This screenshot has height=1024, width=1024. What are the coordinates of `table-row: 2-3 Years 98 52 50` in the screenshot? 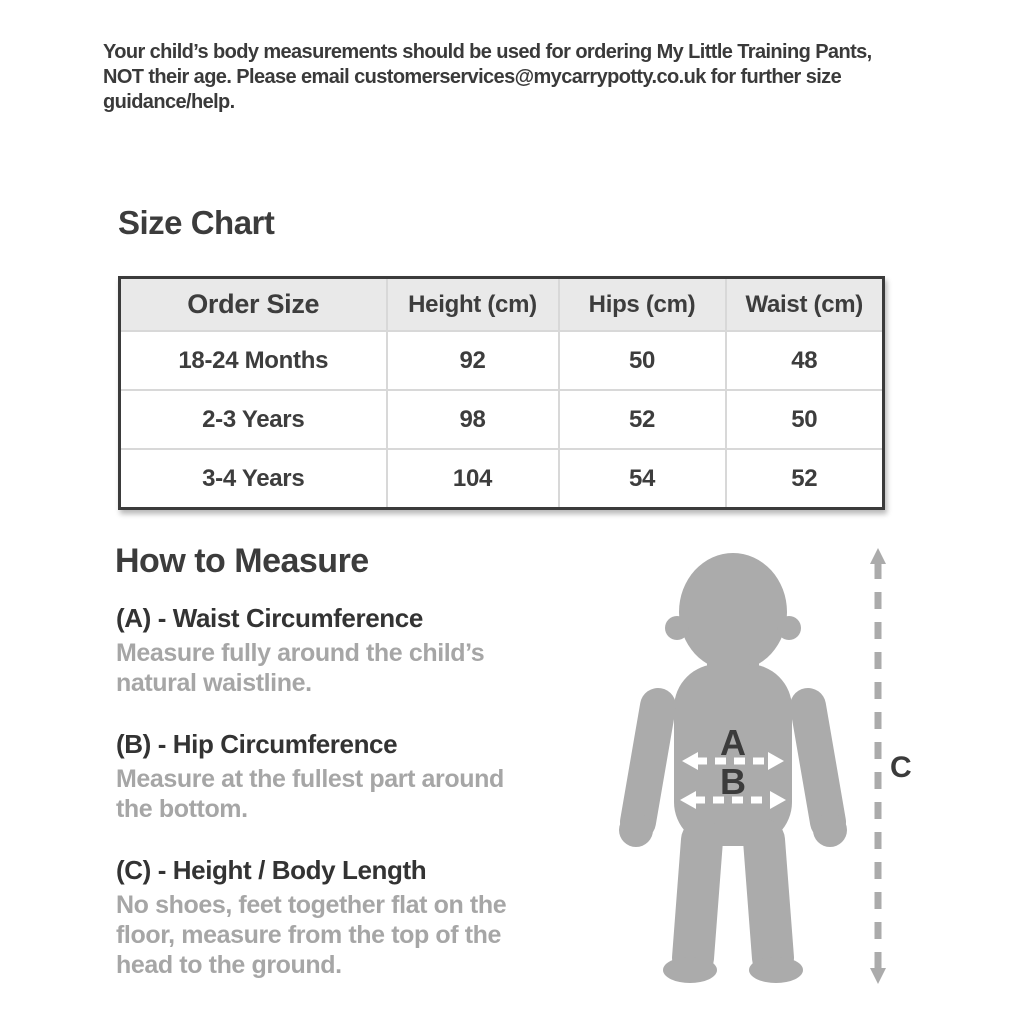 It's located at (501, 419).